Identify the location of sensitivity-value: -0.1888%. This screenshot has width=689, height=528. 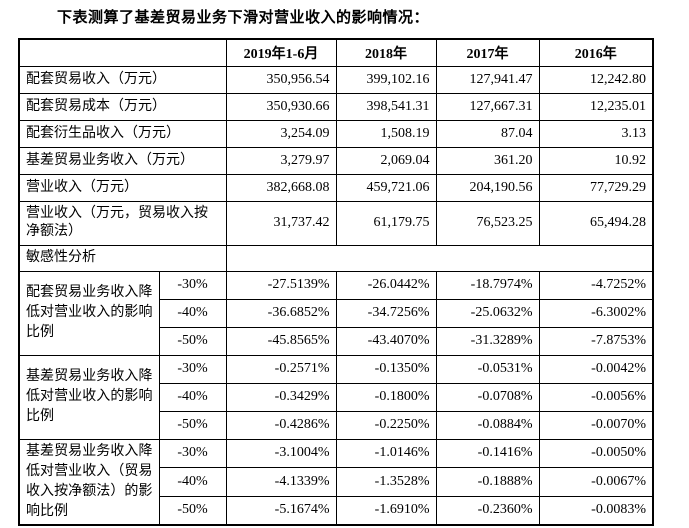
(487, 482).